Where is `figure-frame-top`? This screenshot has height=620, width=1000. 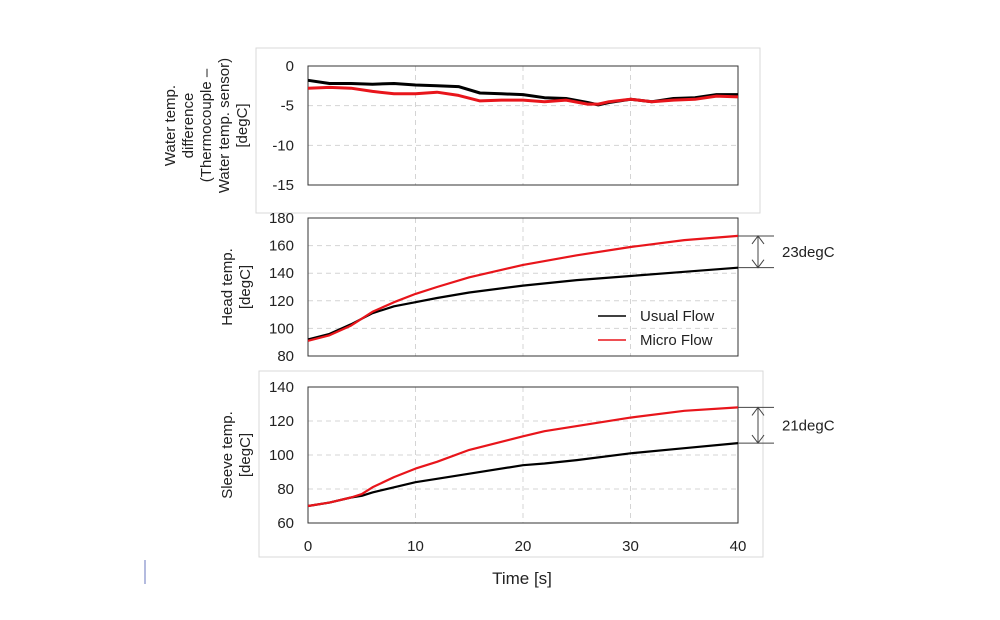
figure-frame-top is located at coordinates (508, 130).